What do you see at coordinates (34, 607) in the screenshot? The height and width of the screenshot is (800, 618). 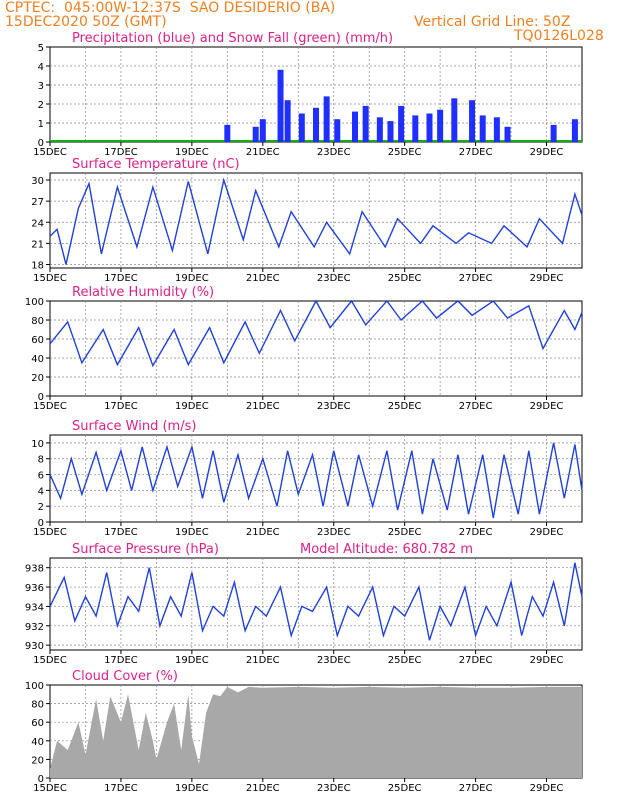 I see `ytick-label: 934` at bounding box center [34, 607].